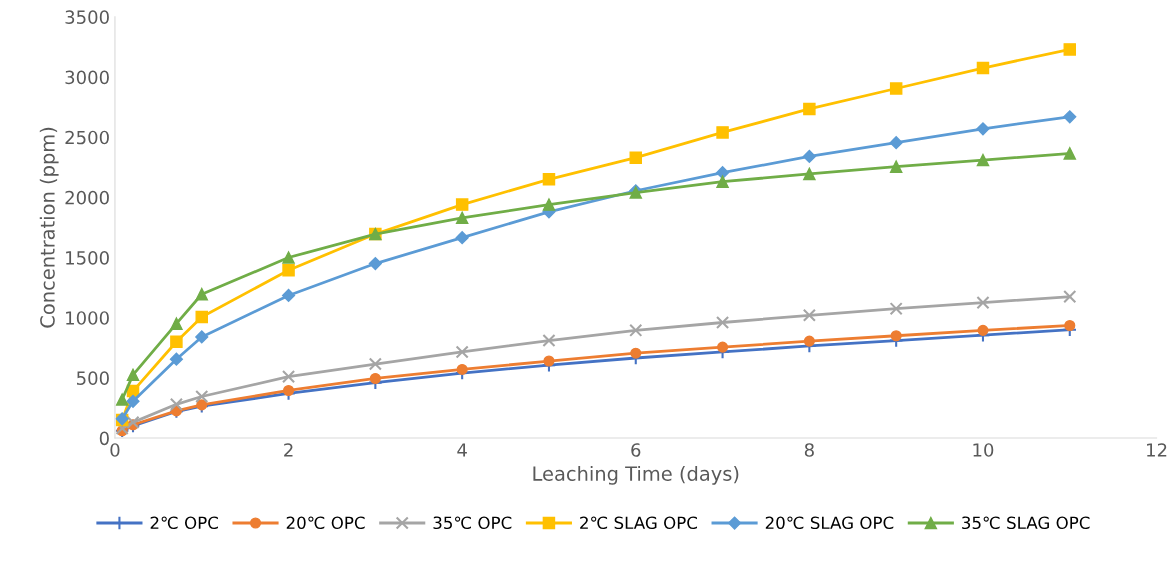 The height and width of the screenshot is (563, 1173). Describe the element at coordinates (49, 227) in the screenshot. I see `y-axis-title: Concentration (ppm)` at that location.